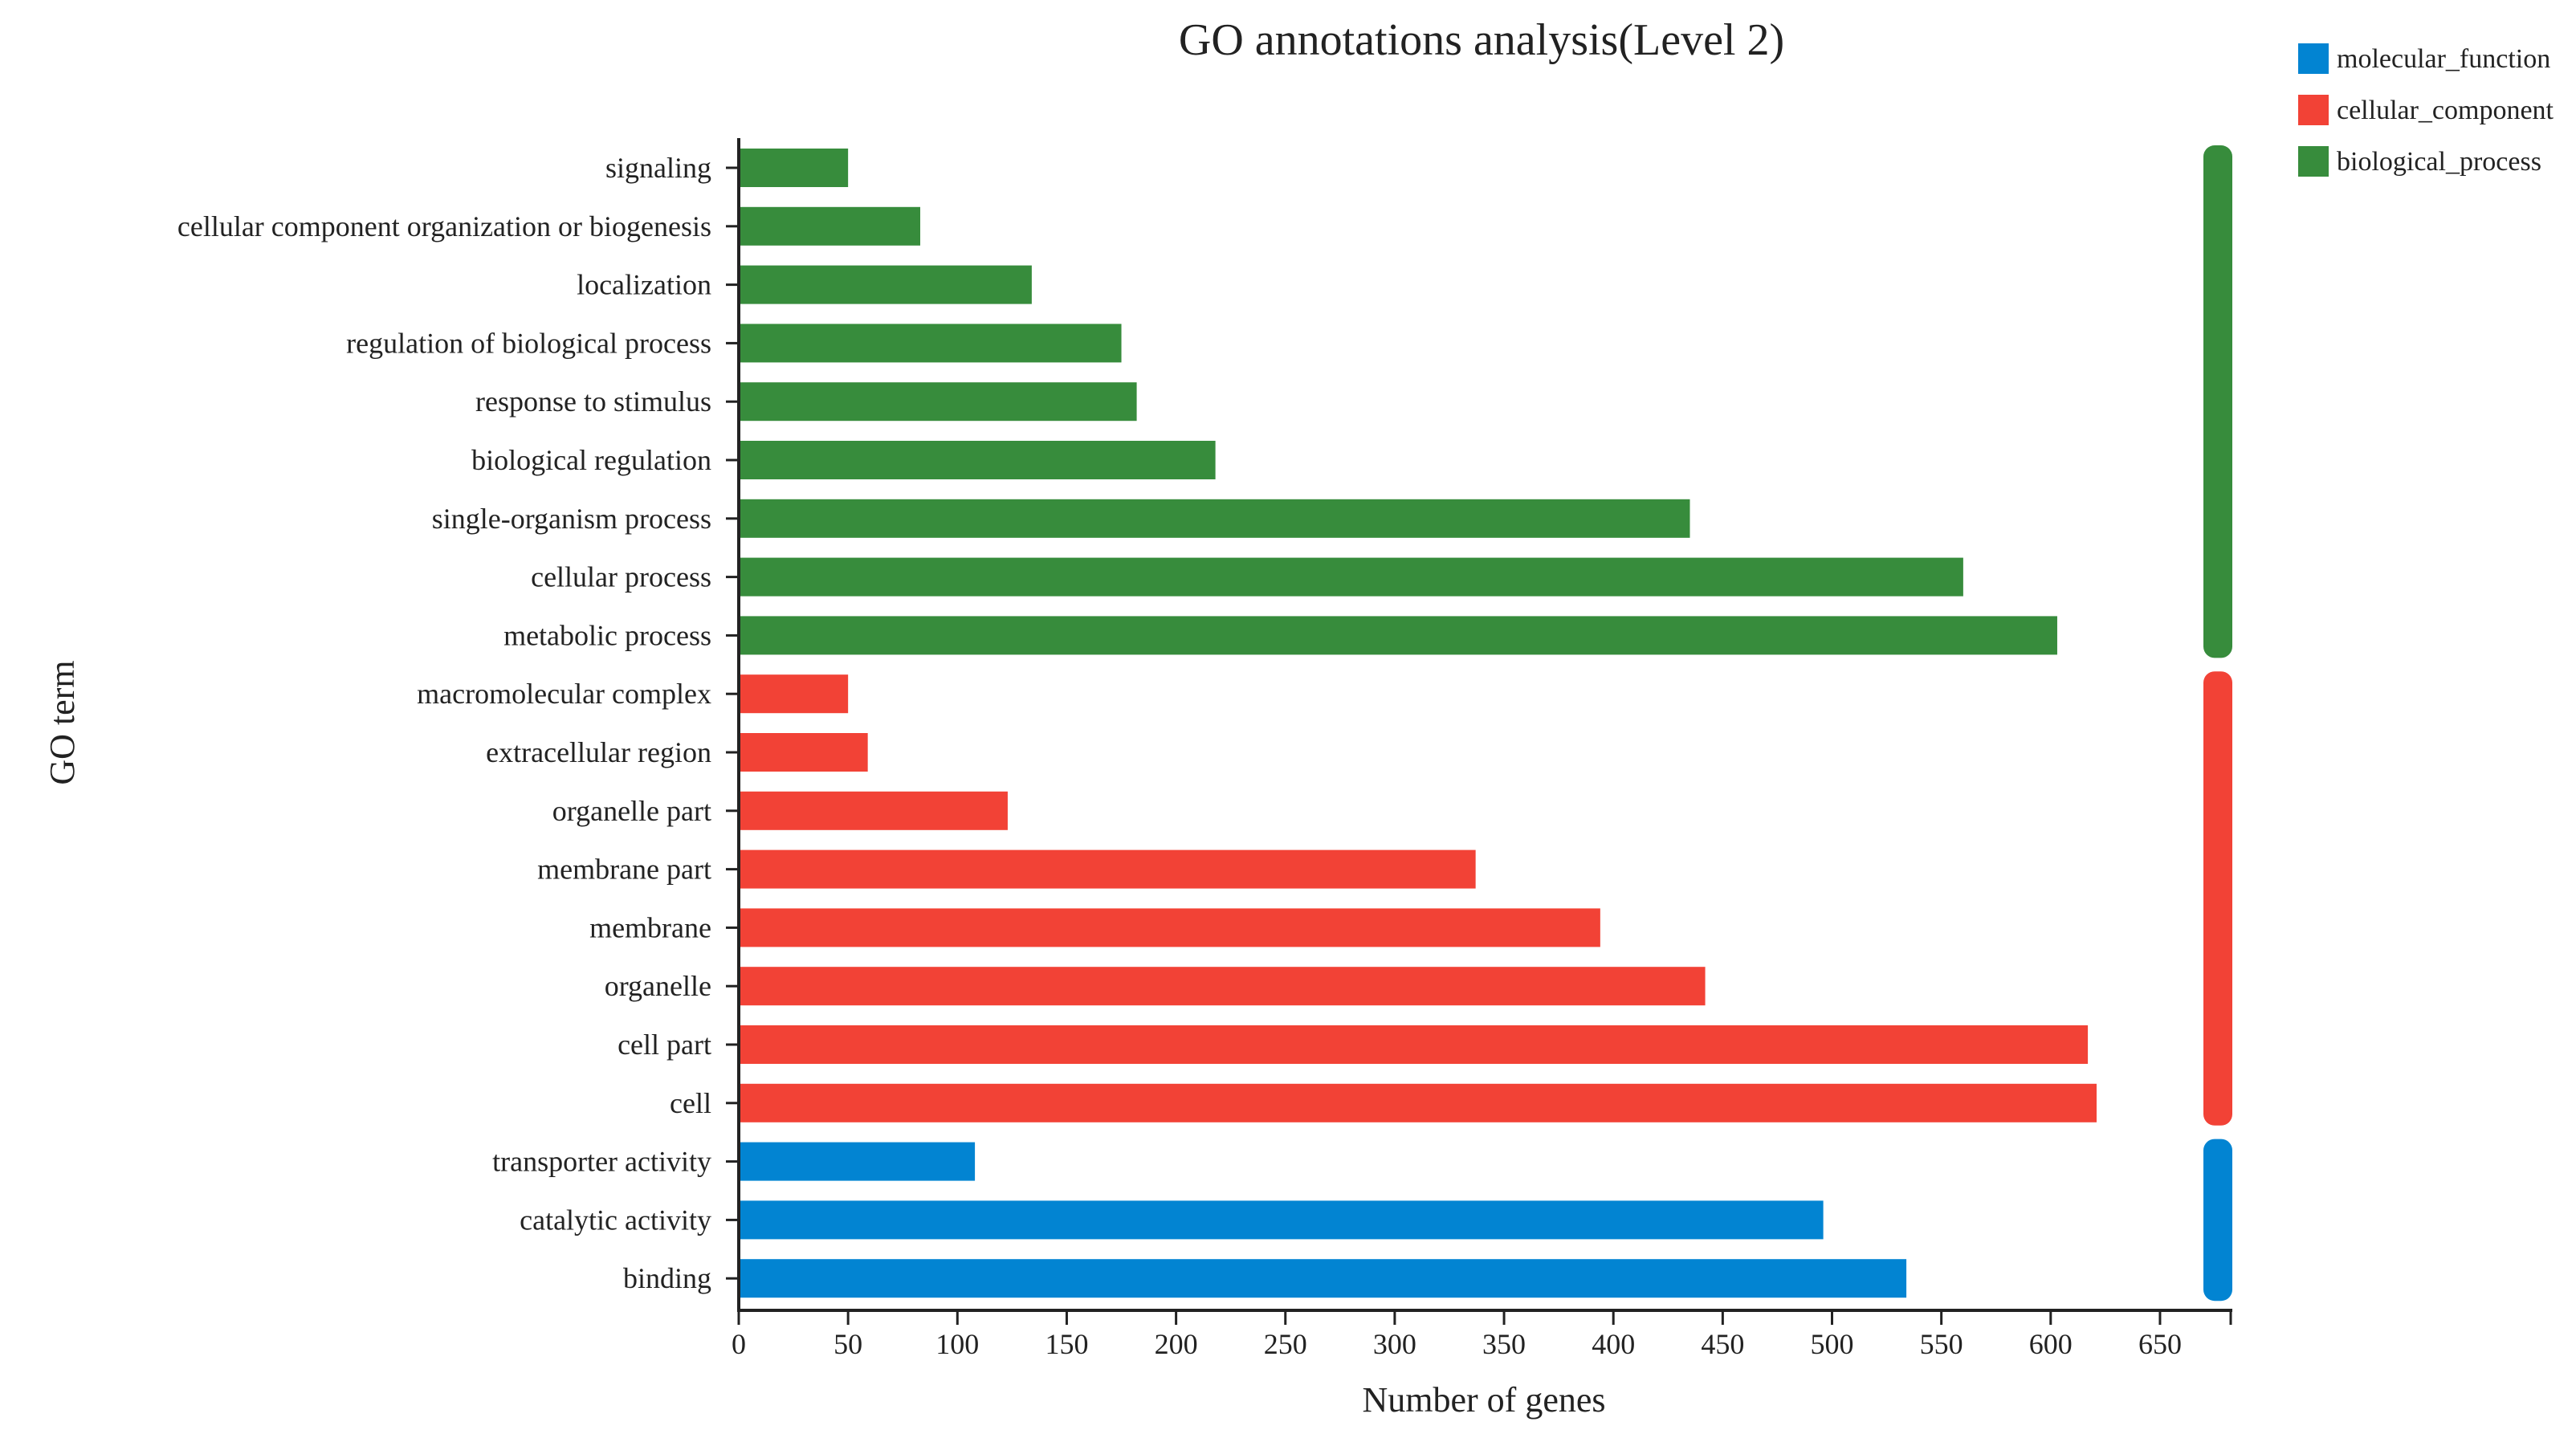 Image resolution: width=2576 pixels, height=1434 pixels. What do you see at coordinates (607, 635) in the screenshot?
I see `category-label: metabolic process` at bounding box center [607, 635].